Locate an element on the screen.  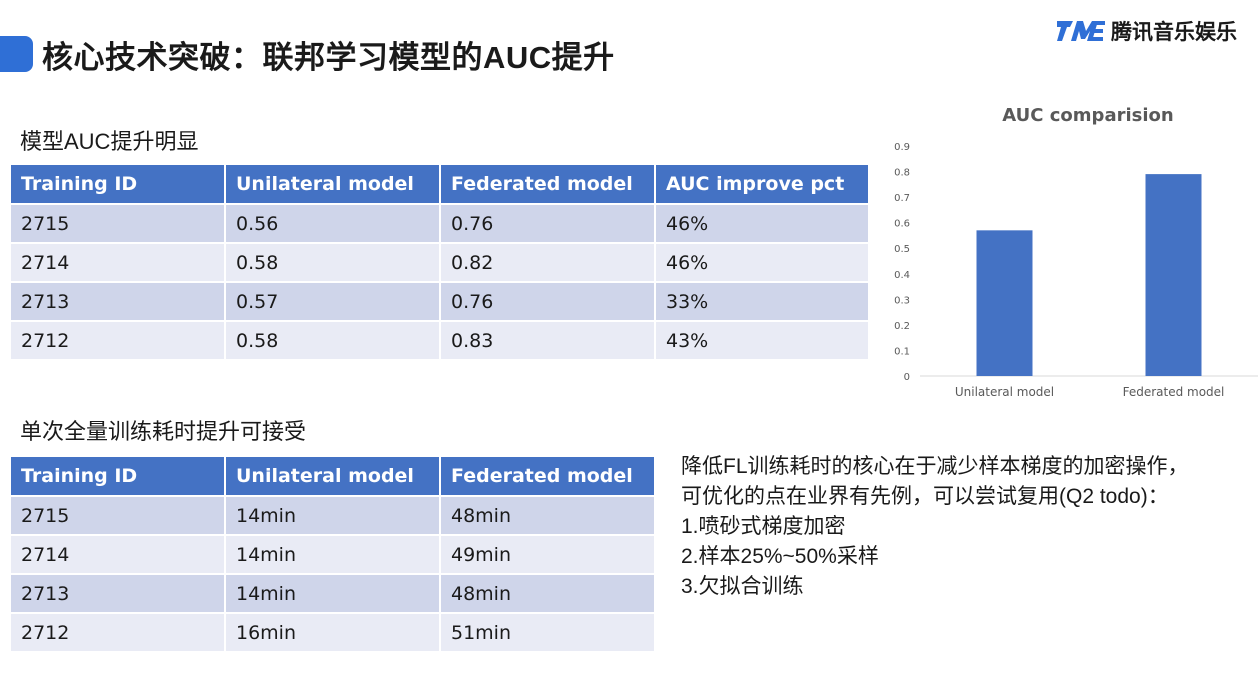
y-tick-label: 0.9 is located at coordinates (902, 147).